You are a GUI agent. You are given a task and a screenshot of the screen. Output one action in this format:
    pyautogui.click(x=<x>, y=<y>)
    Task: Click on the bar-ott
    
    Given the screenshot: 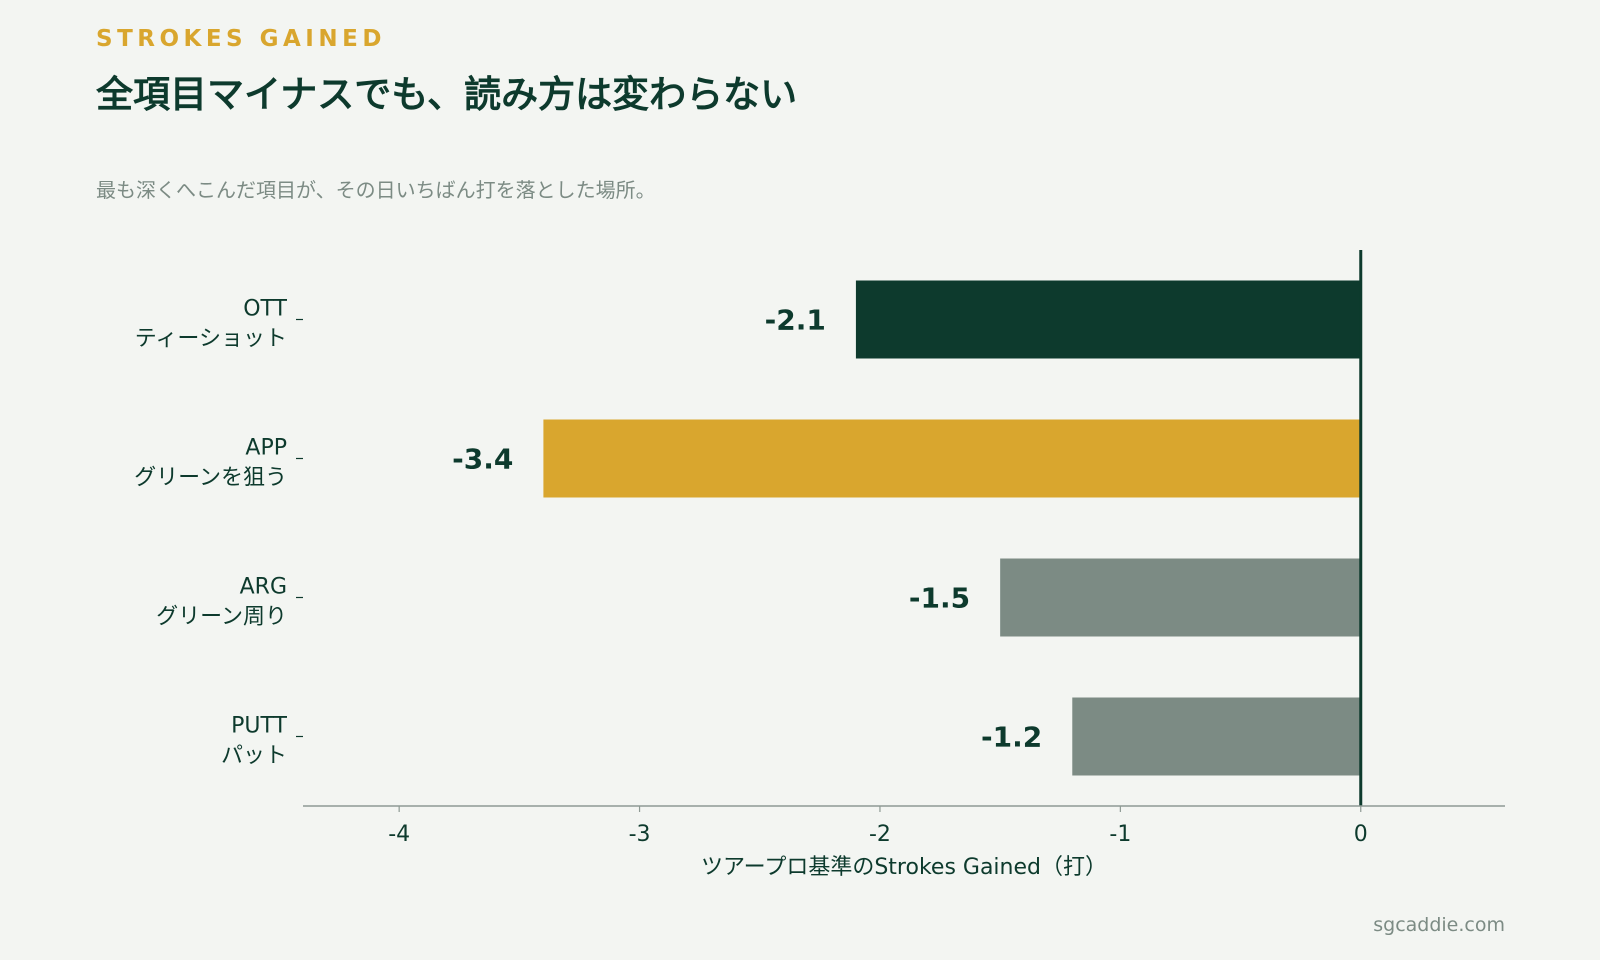 What is the action you would take?
    pyautogui.click(x=1108, y=319)
    